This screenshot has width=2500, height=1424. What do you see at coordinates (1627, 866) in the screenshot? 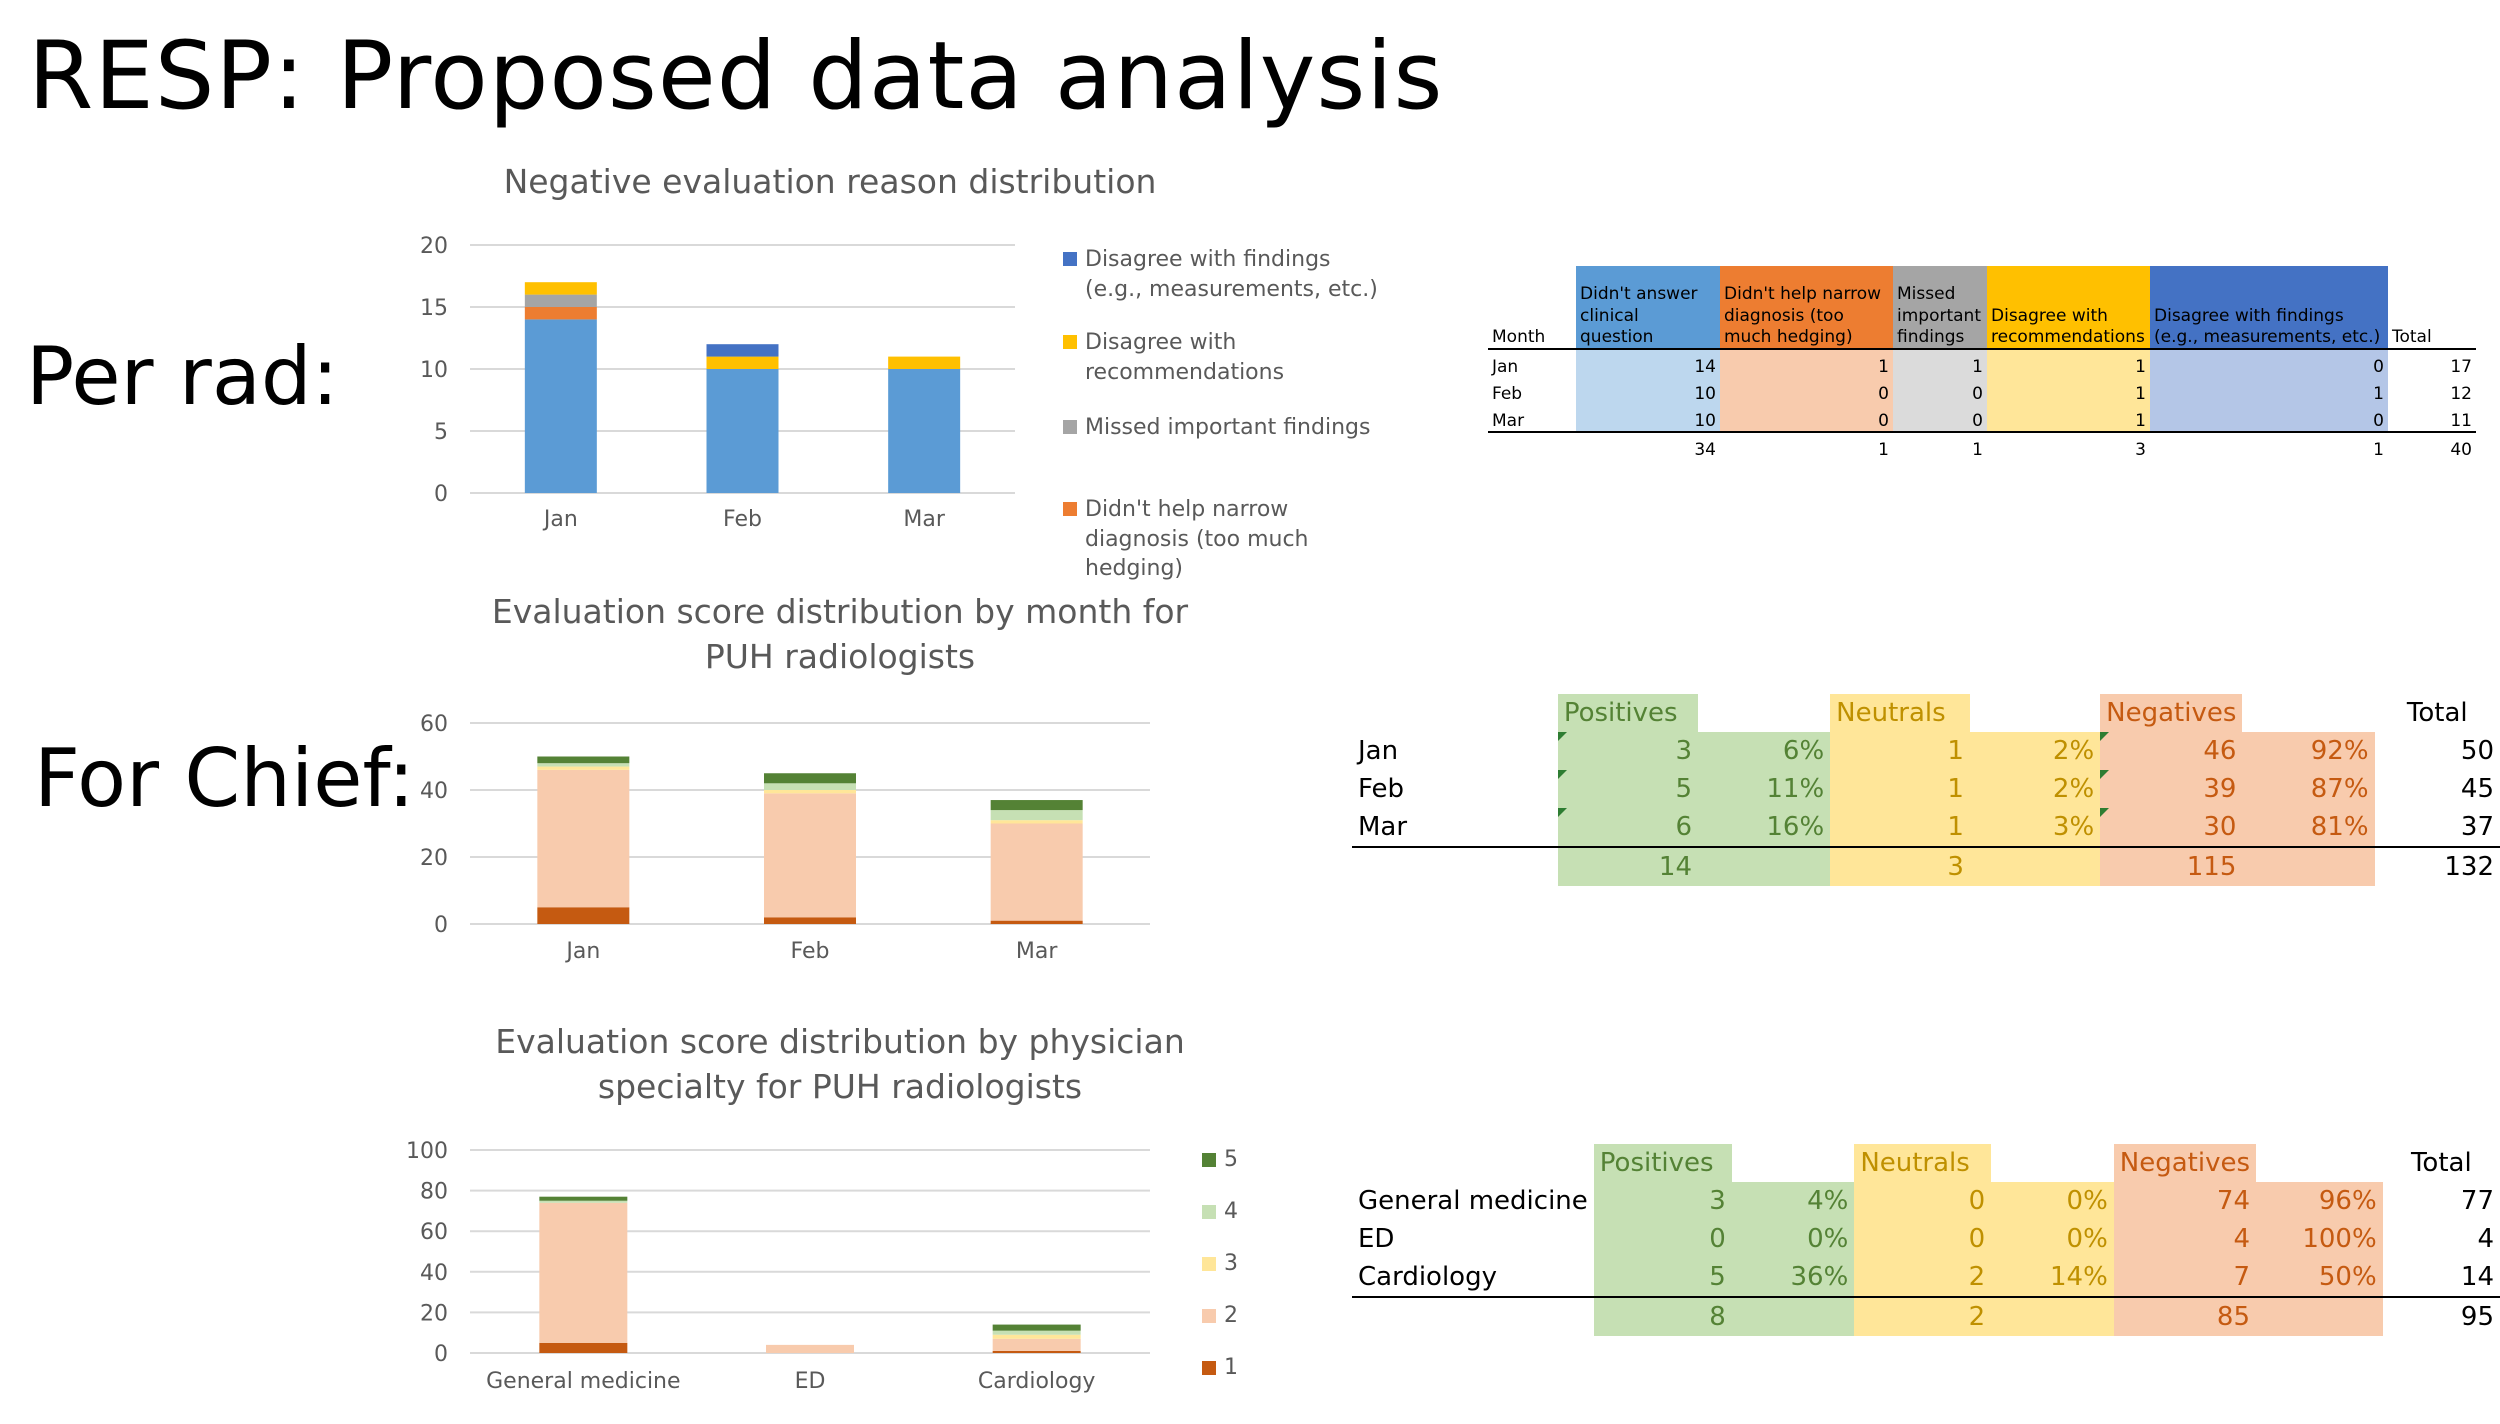
I see `total-cell: 14` at bounding box center [1627, 866].